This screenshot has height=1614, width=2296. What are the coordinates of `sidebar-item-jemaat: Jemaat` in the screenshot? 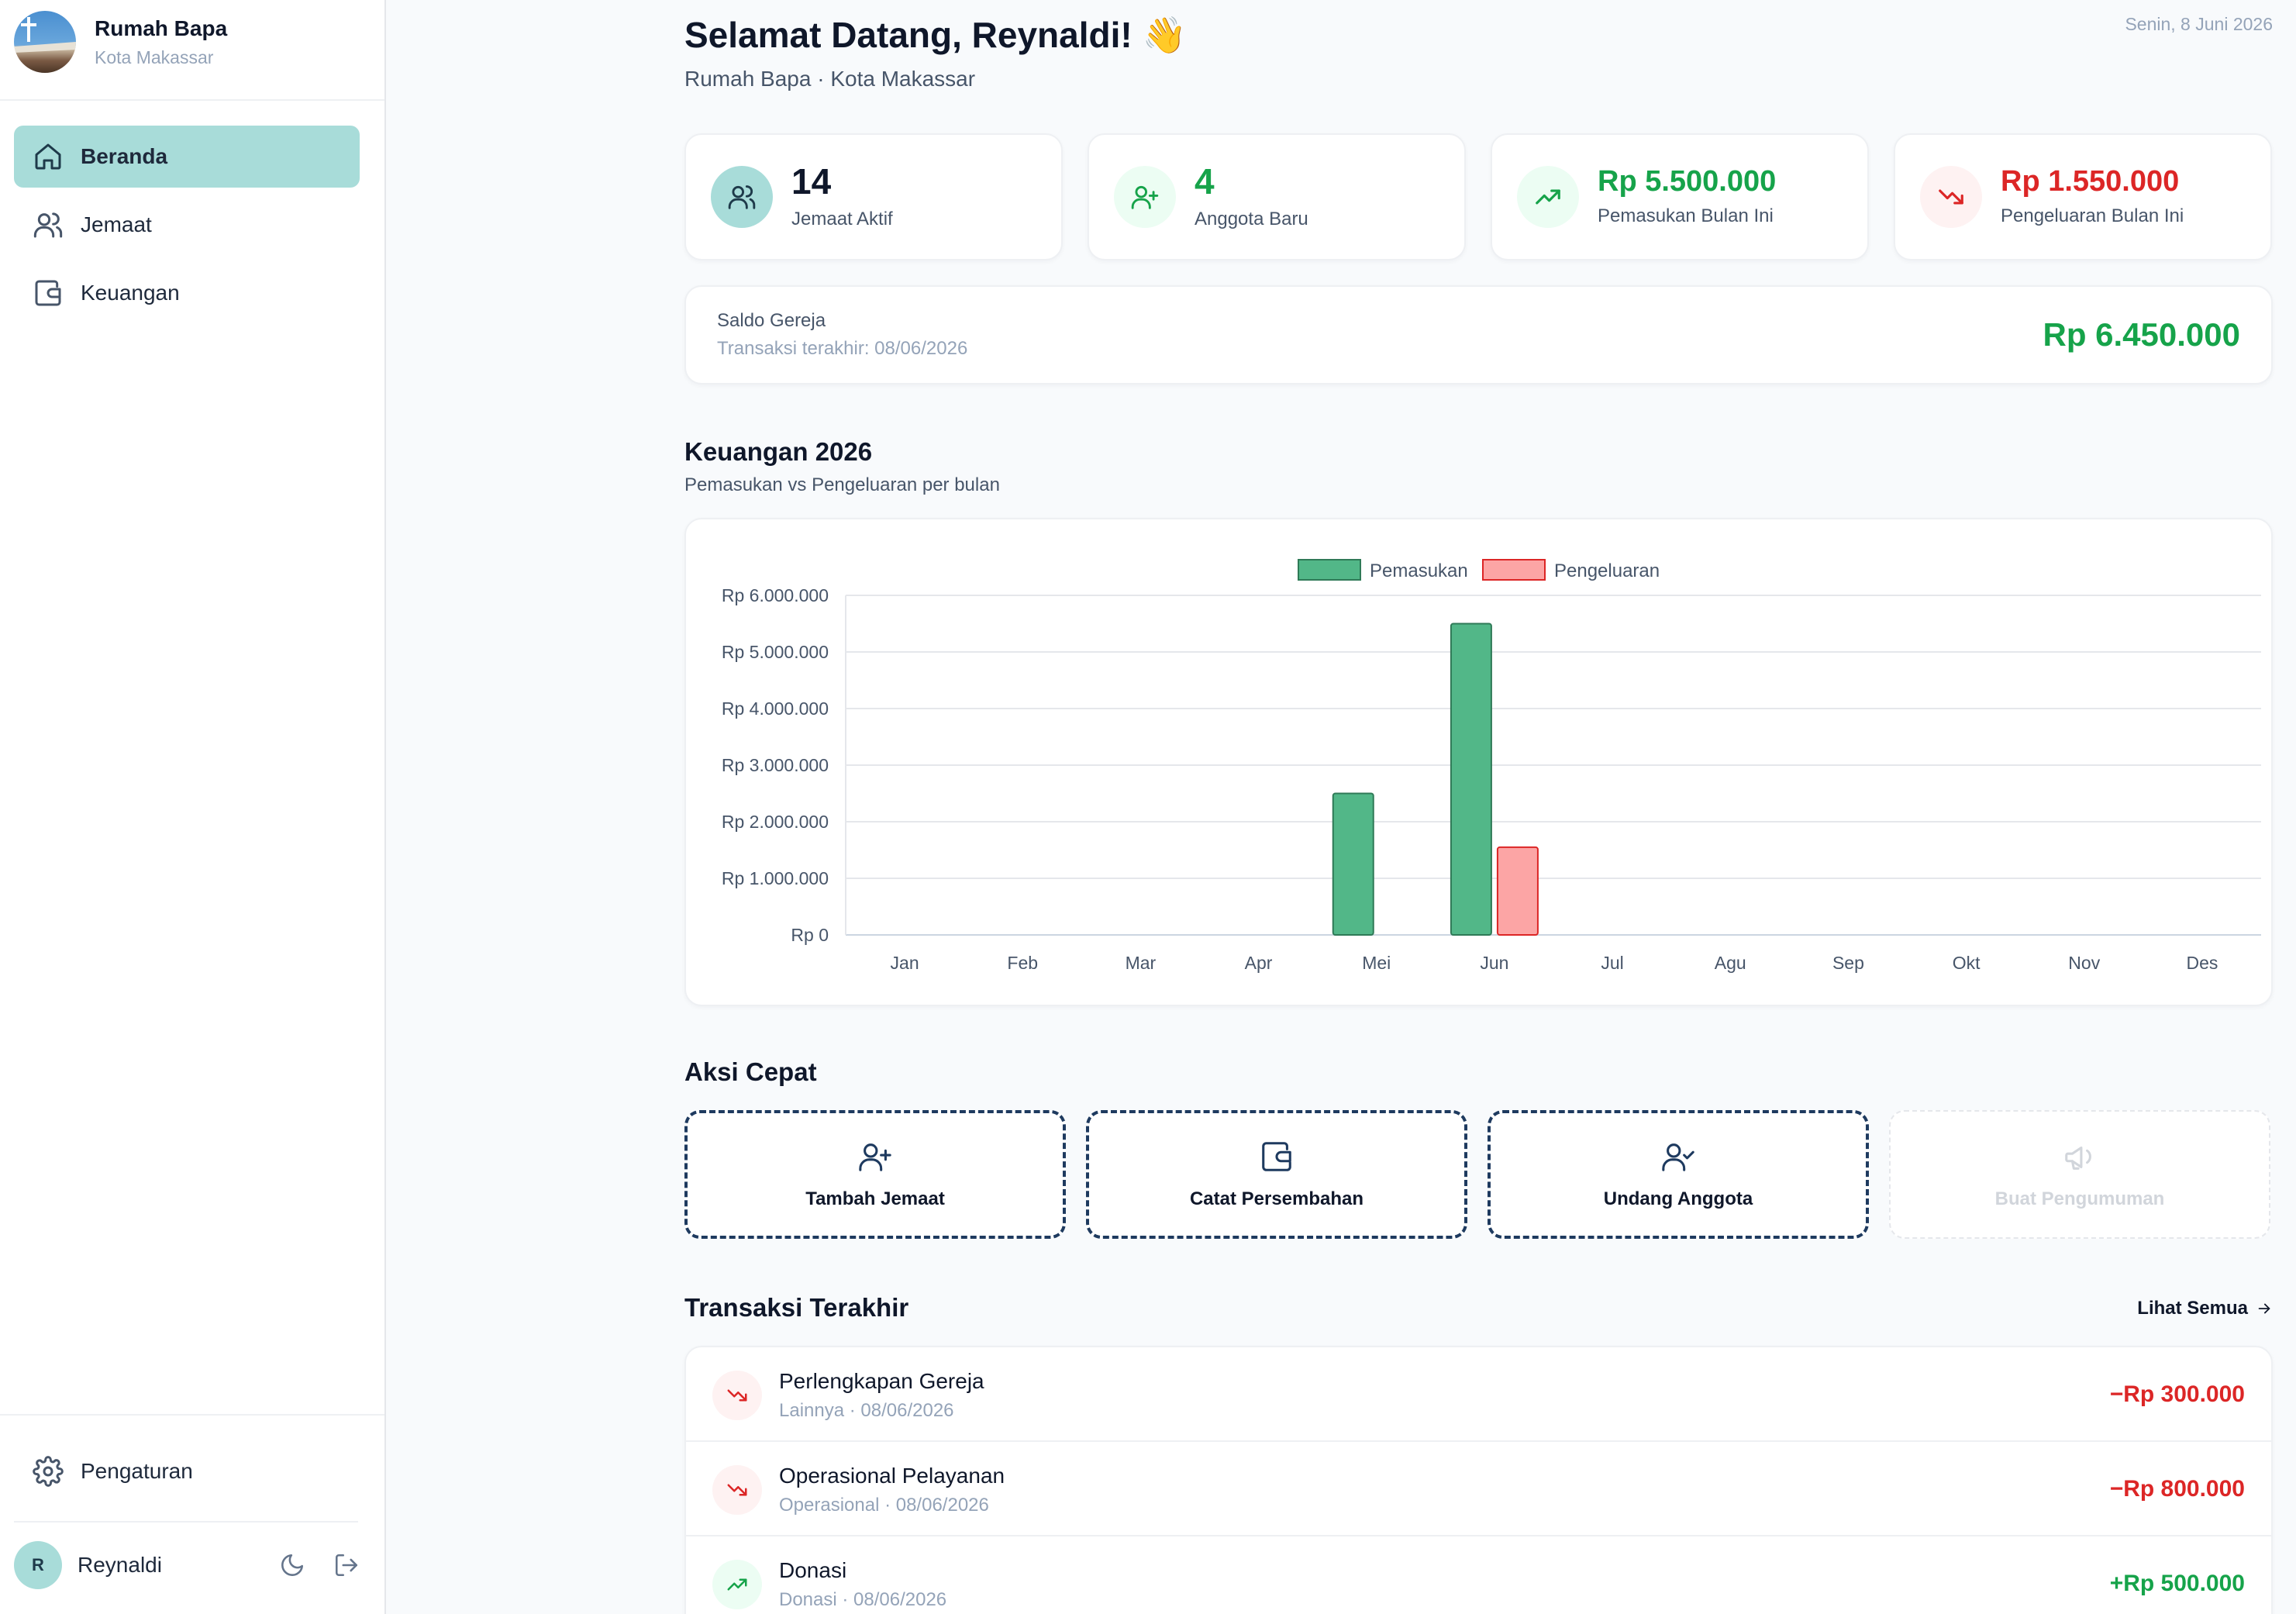 It's located at (187, 225).